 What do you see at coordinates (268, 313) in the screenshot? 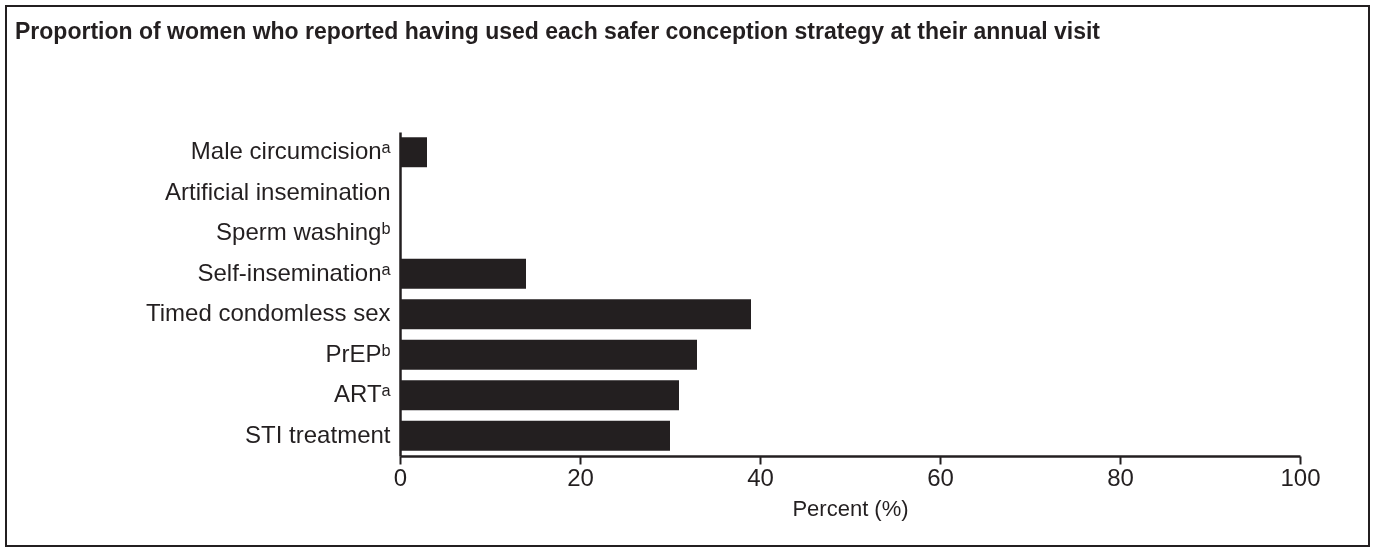
I see `y-tick-label: Timed condomless sex` at bounding box center [268, 313].